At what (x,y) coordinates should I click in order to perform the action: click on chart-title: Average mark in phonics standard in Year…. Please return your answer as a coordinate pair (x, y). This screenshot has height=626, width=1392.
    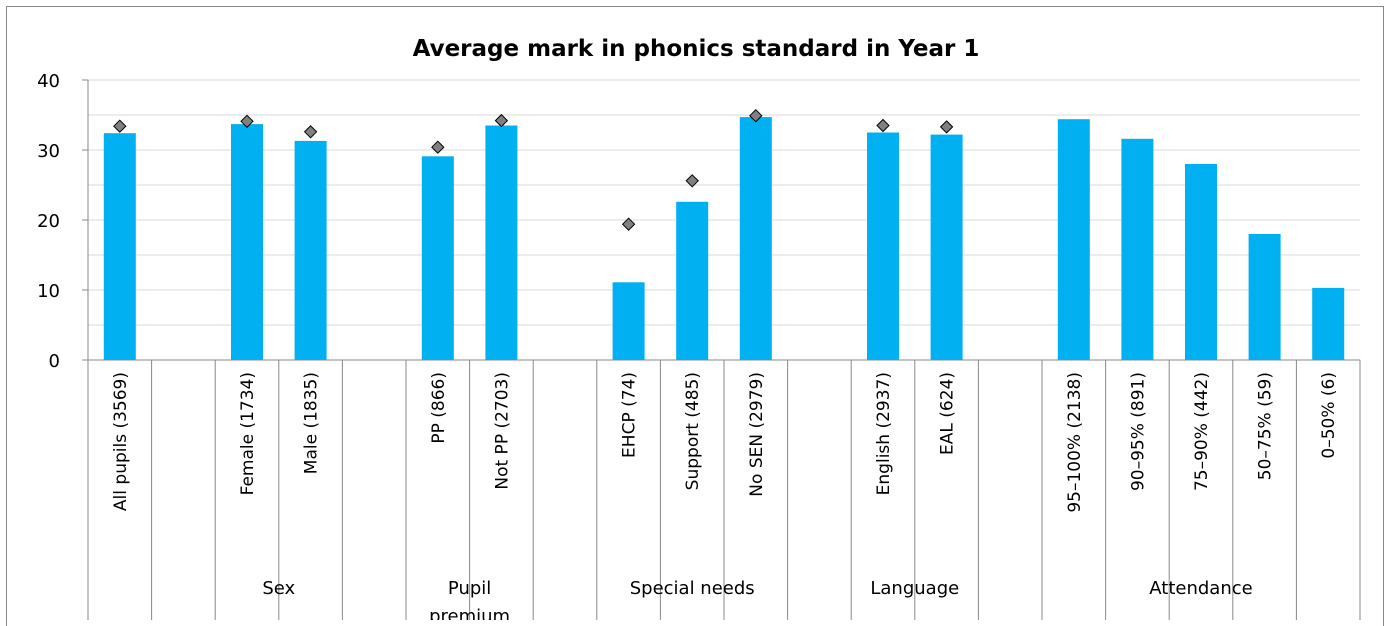
    Looking at the image, I should click on (696, 49).